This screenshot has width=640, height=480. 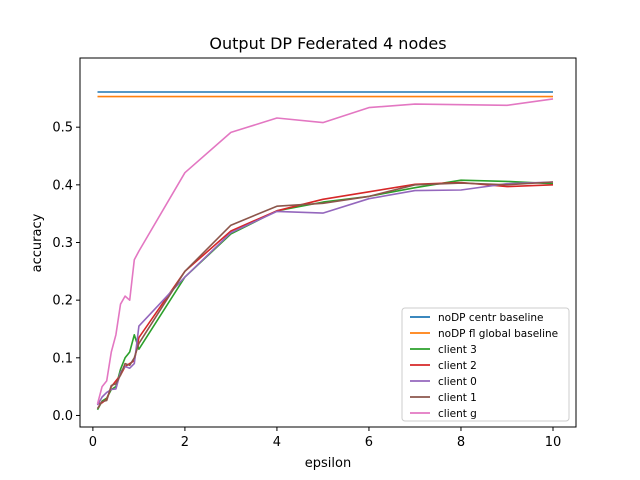 What do you see at coordinates (185, 442) in the screenshot?
I see `x-tick-label-1: 2` at bounding box center [185, 442].